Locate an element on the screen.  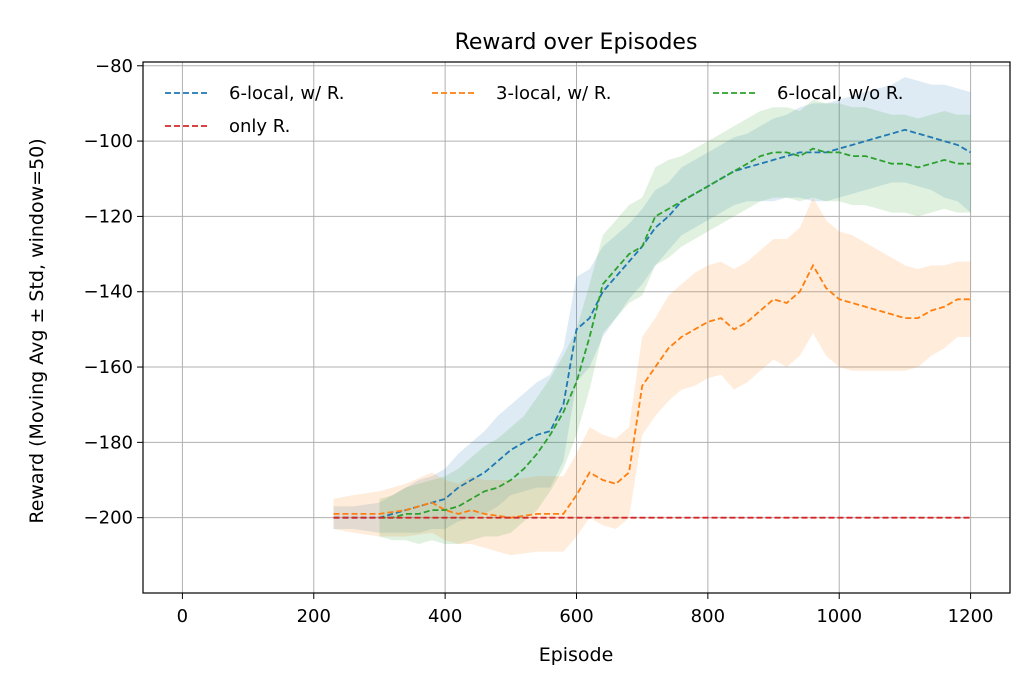
x-tick-label: 0 is located at coordinates (182, 616).